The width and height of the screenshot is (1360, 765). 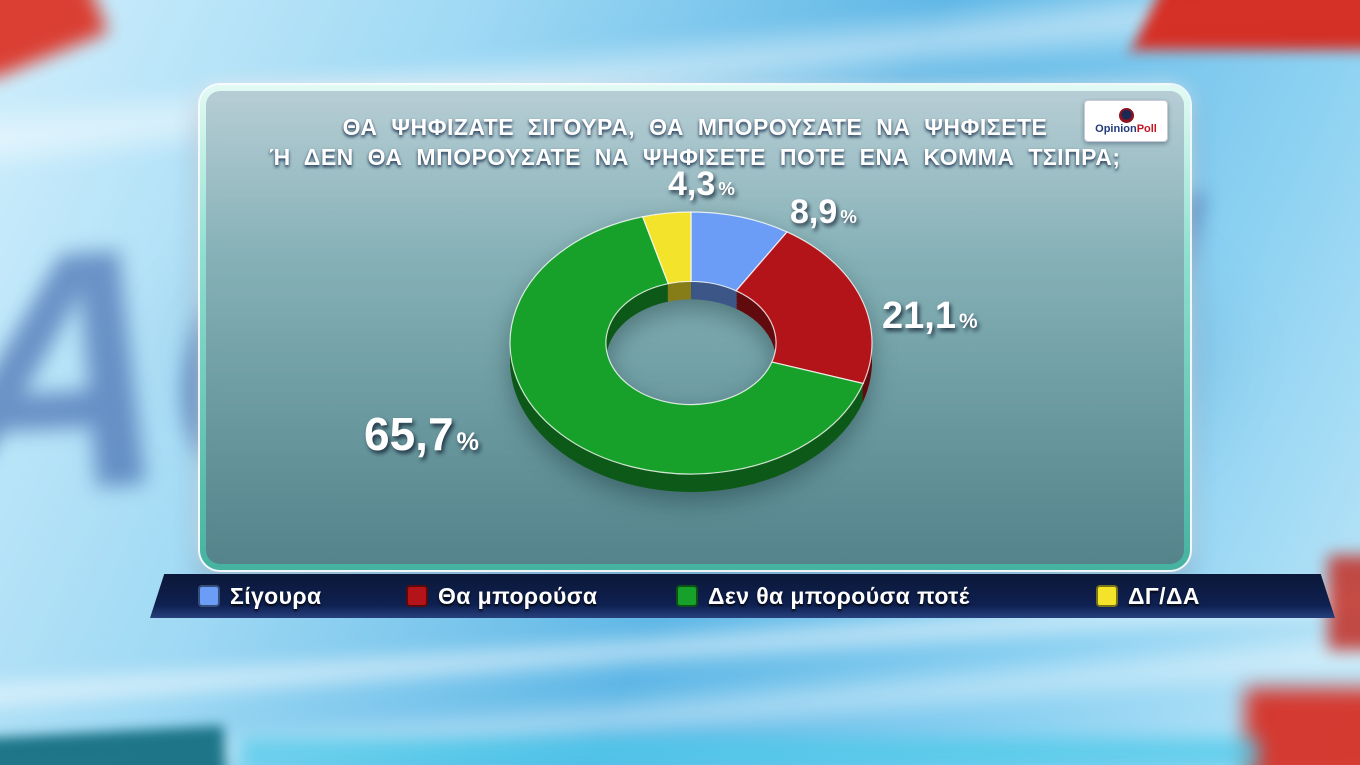 I want to click on bg-accent-red-top-right, so click(x=1245, y=25).